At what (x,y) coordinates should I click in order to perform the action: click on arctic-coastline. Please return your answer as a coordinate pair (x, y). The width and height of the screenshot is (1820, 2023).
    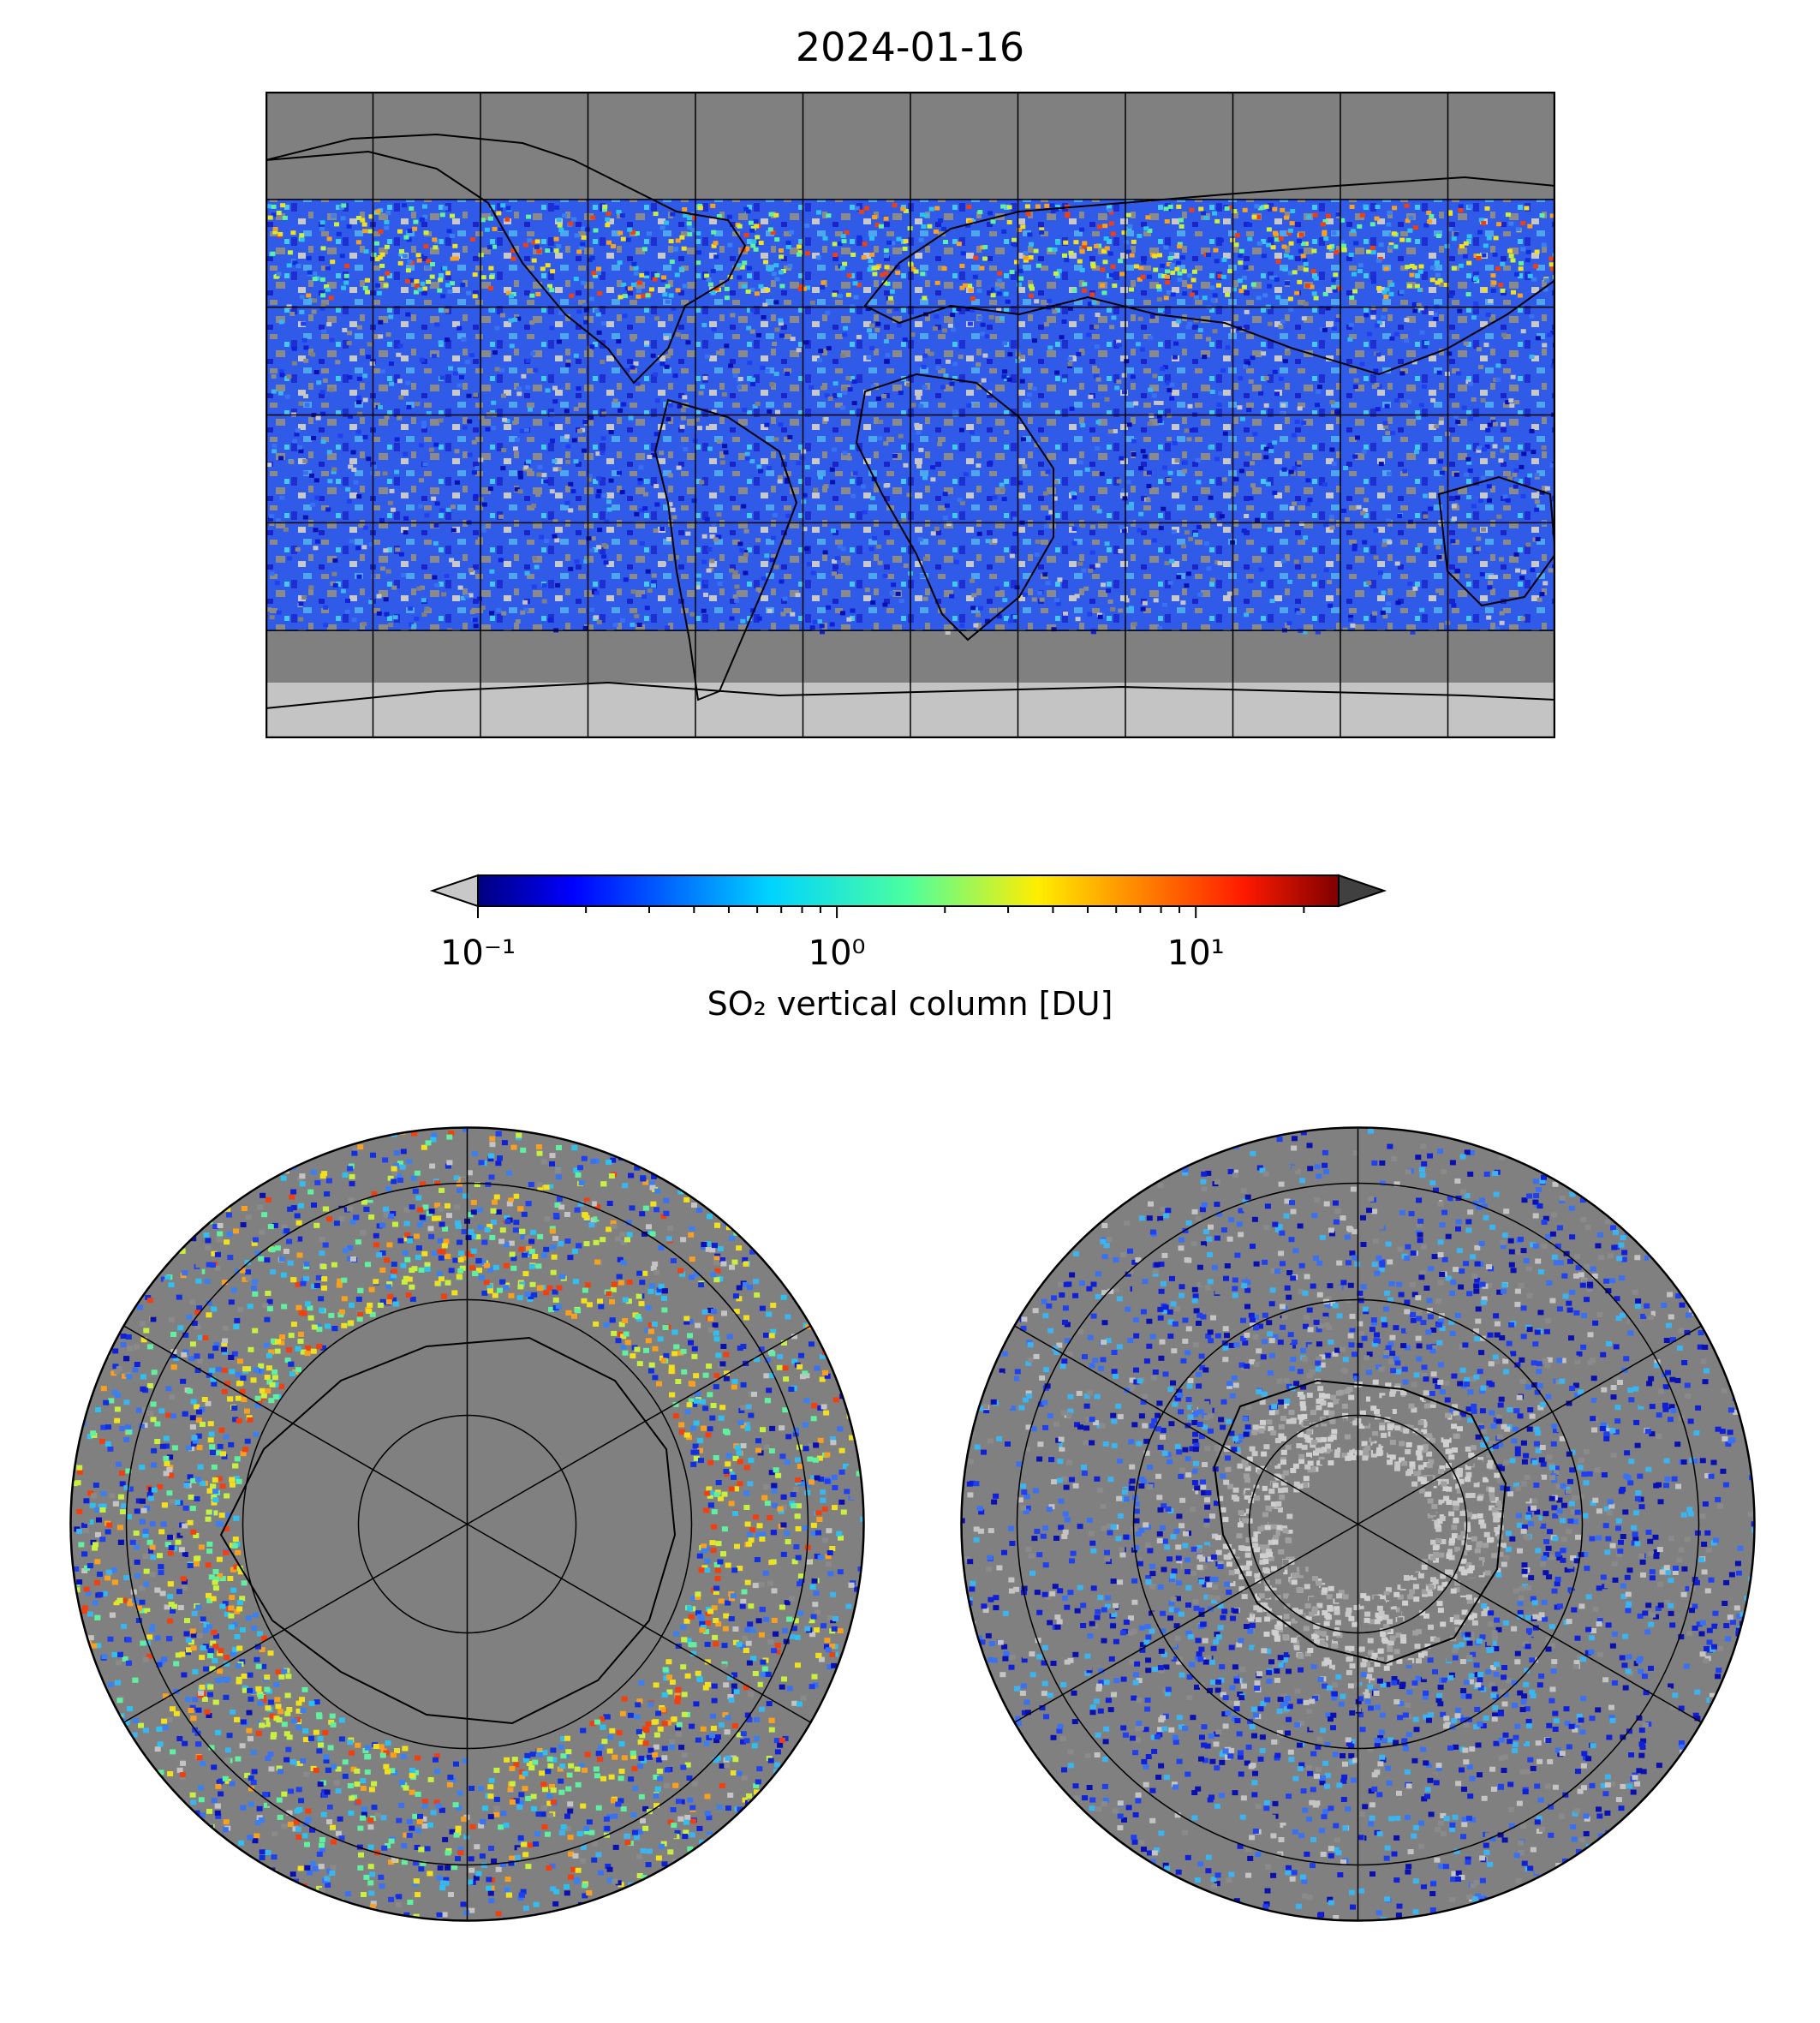
    Looking at the image, I should click on (448, 1530).